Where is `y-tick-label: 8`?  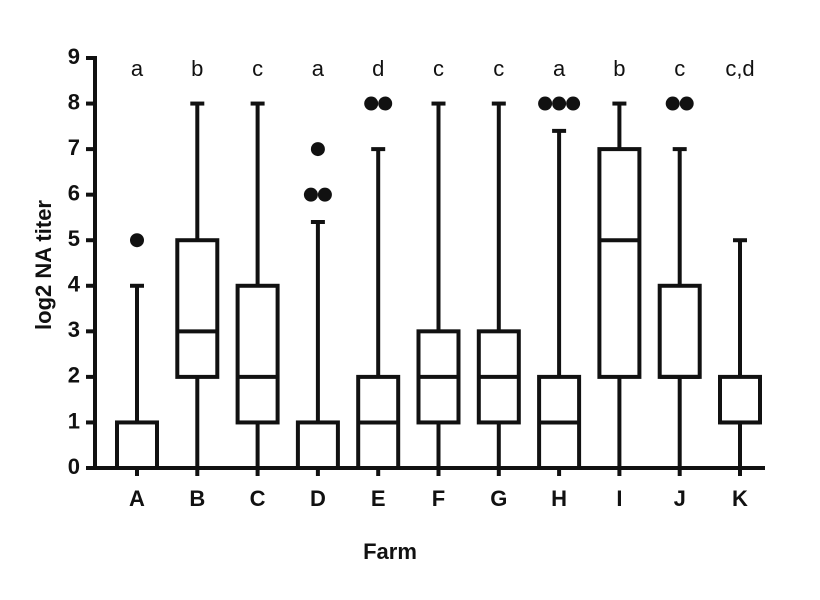
y-tick-label: 8 is located at coordinates (74, 101).